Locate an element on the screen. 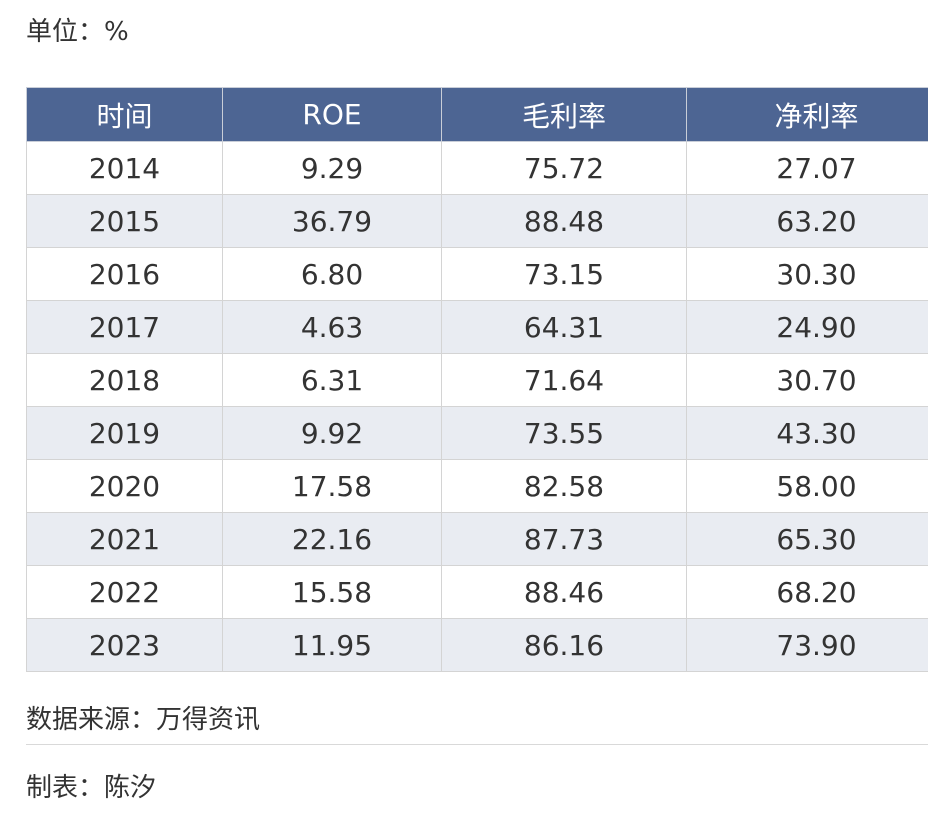  table-row: 2015 36.79 88.48 63.20 is located at coordinates (477, 221).